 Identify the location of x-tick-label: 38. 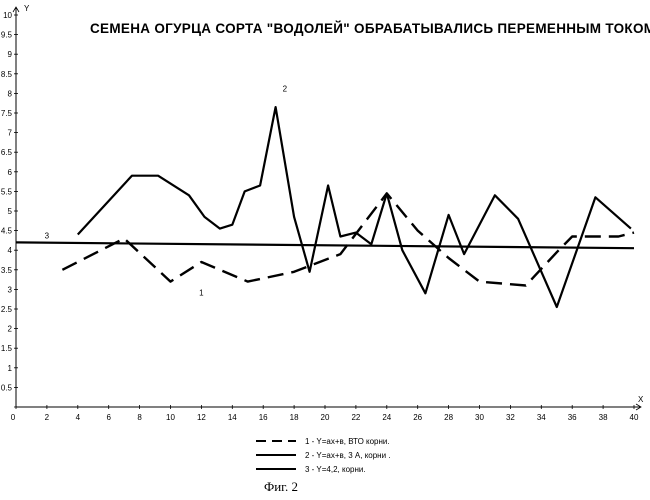
(603, 417).